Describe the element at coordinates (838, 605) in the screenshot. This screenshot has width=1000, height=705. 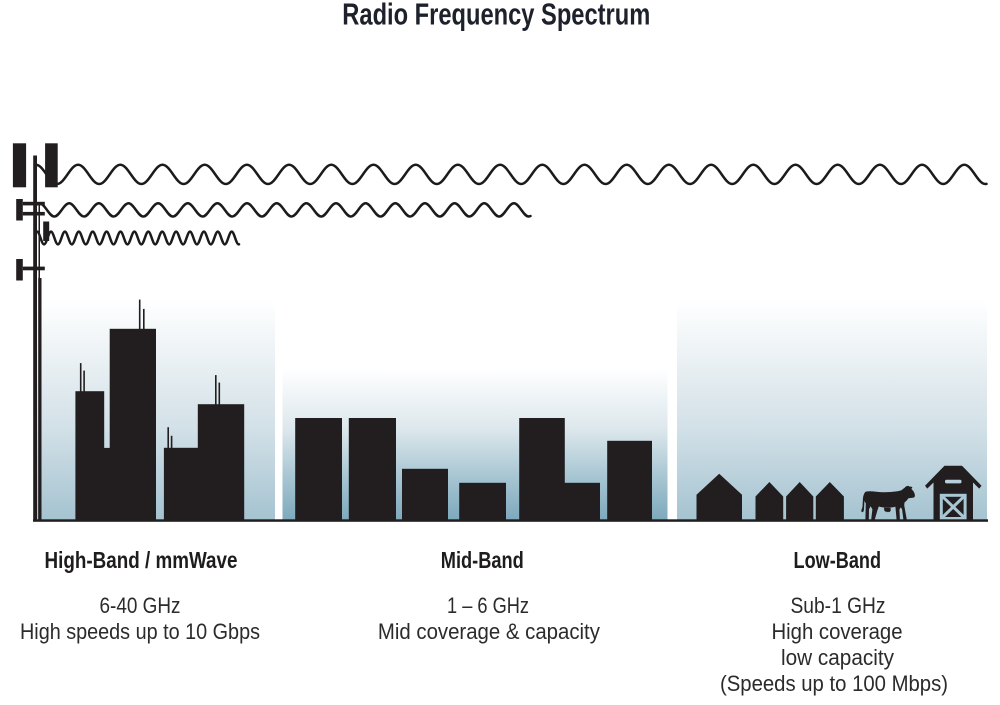
I see `svg-text: Sub-1 GHz` at that location.